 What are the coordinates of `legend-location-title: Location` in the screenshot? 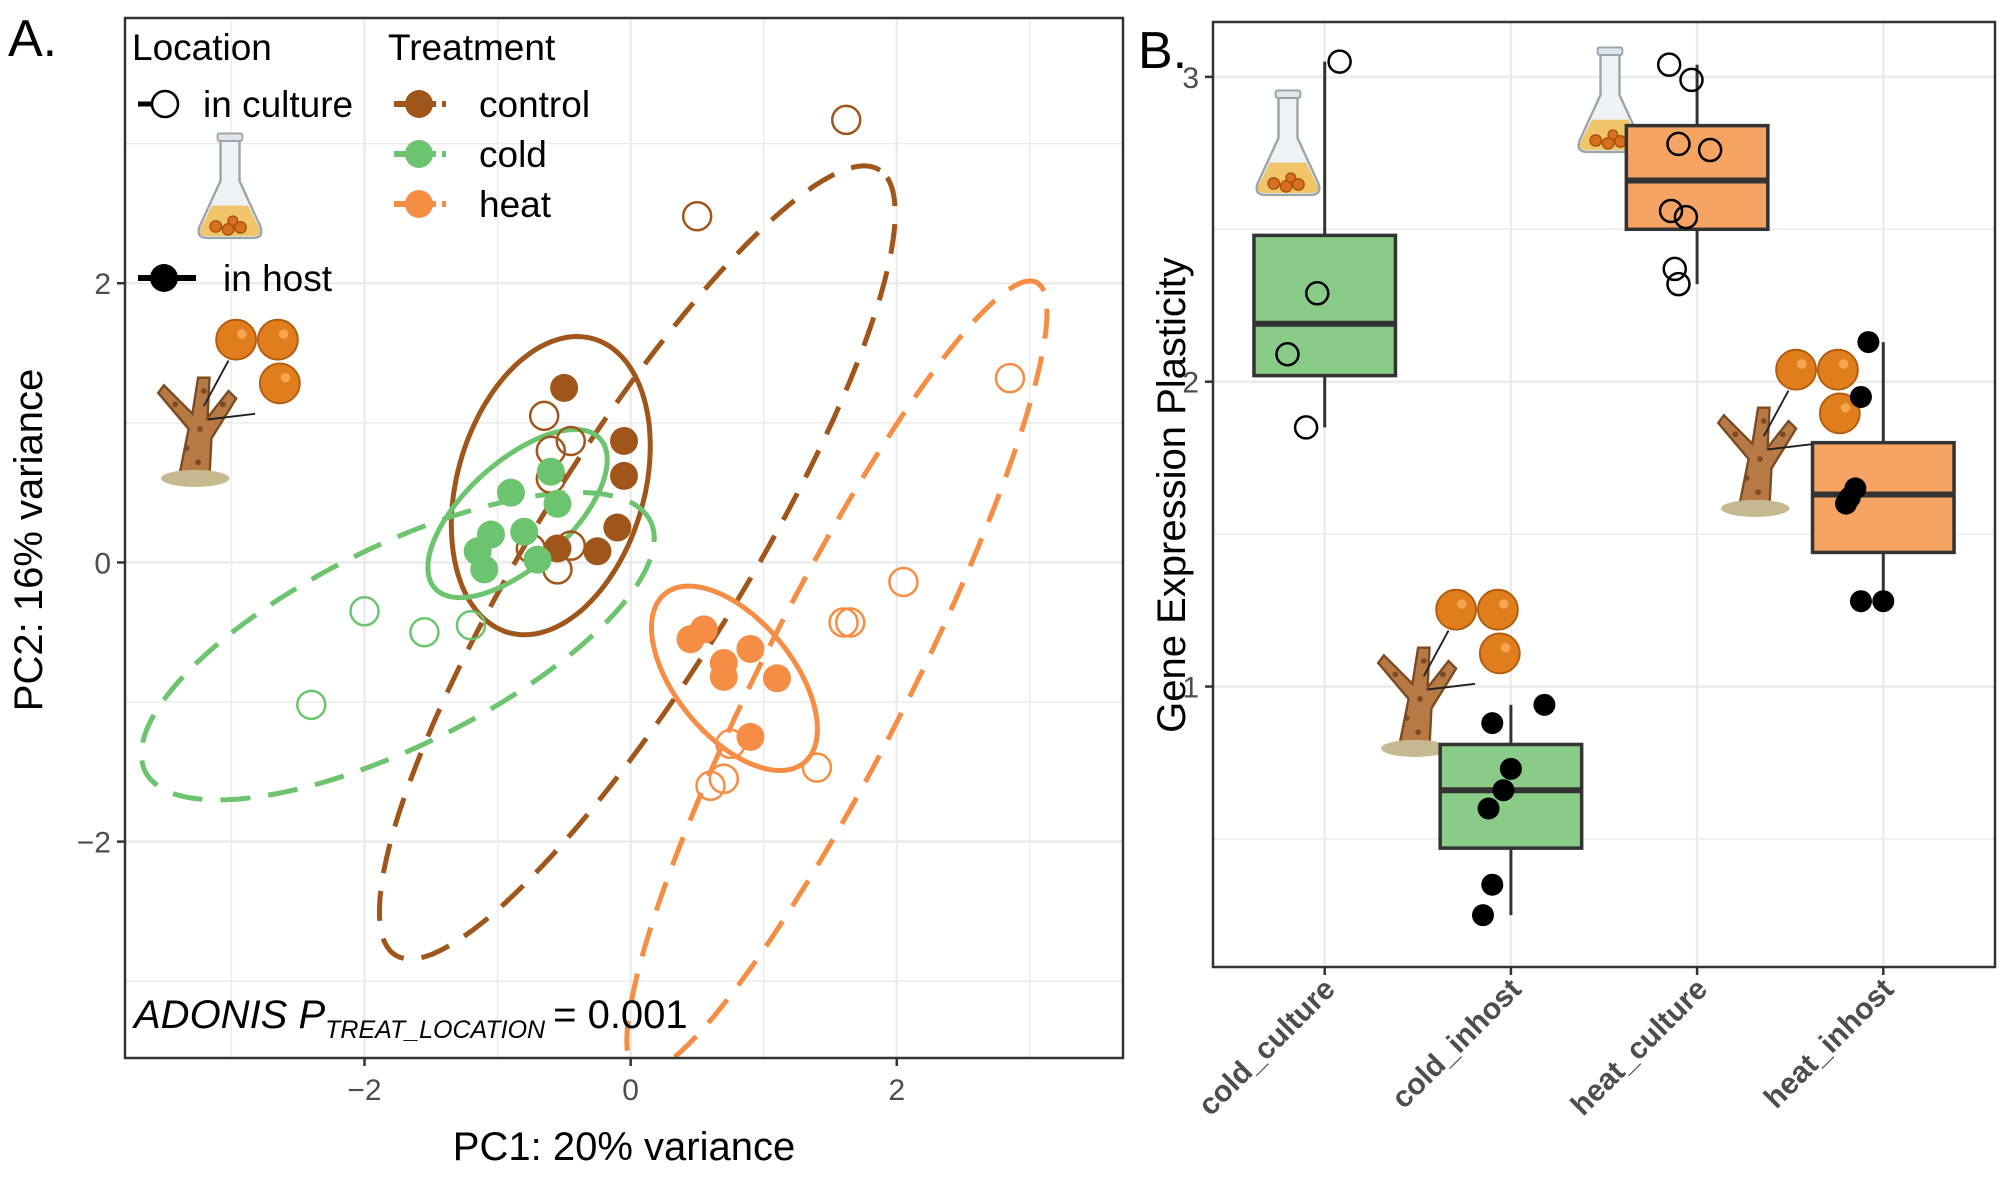 It's located at (202, 47).